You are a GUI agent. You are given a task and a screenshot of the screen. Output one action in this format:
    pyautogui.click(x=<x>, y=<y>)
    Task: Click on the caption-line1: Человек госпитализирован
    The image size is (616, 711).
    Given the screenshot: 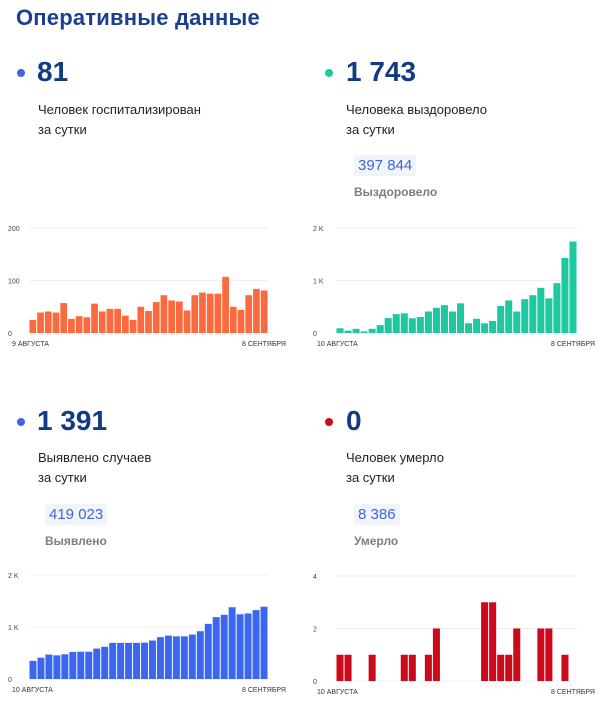 What is the action you would take?
    pyautogui.click(x=119, y=109)
    